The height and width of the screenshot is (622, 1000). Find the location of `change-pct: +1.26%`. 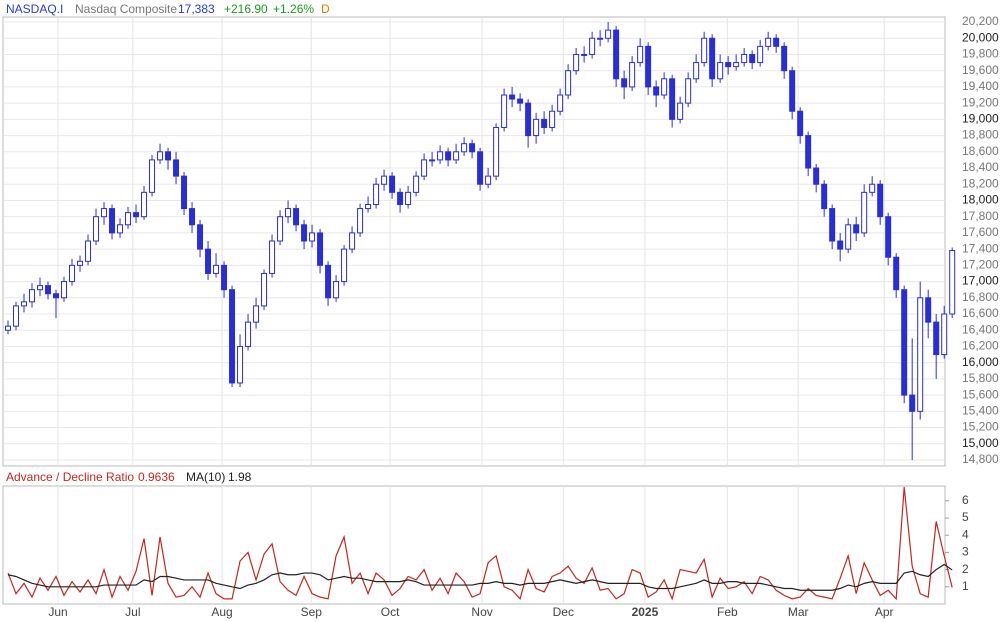

change-pct: +1.26% is located at coordinates (293, 9).